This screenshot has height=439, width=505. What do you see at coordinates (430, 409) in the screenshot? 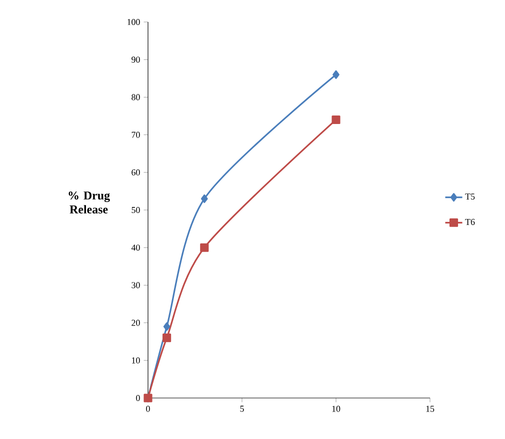
I see `x-tick-label: 15` at bounding box center [430, 409].